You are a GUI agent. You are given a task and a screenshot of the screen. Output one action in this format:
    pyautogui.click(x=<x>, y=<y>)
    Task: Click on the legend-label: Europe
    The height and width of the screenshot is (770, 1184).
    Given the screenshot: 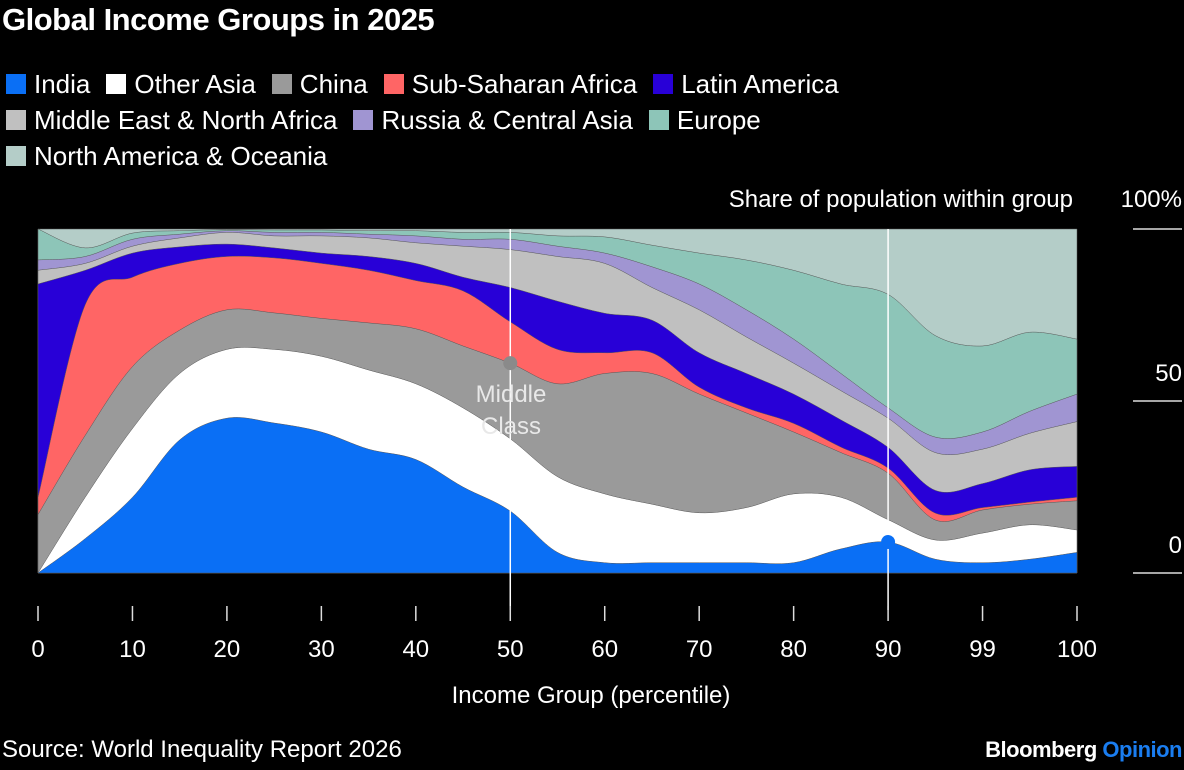 What is the action you would take?
    pyautogui.click(x=718, y=120)
    